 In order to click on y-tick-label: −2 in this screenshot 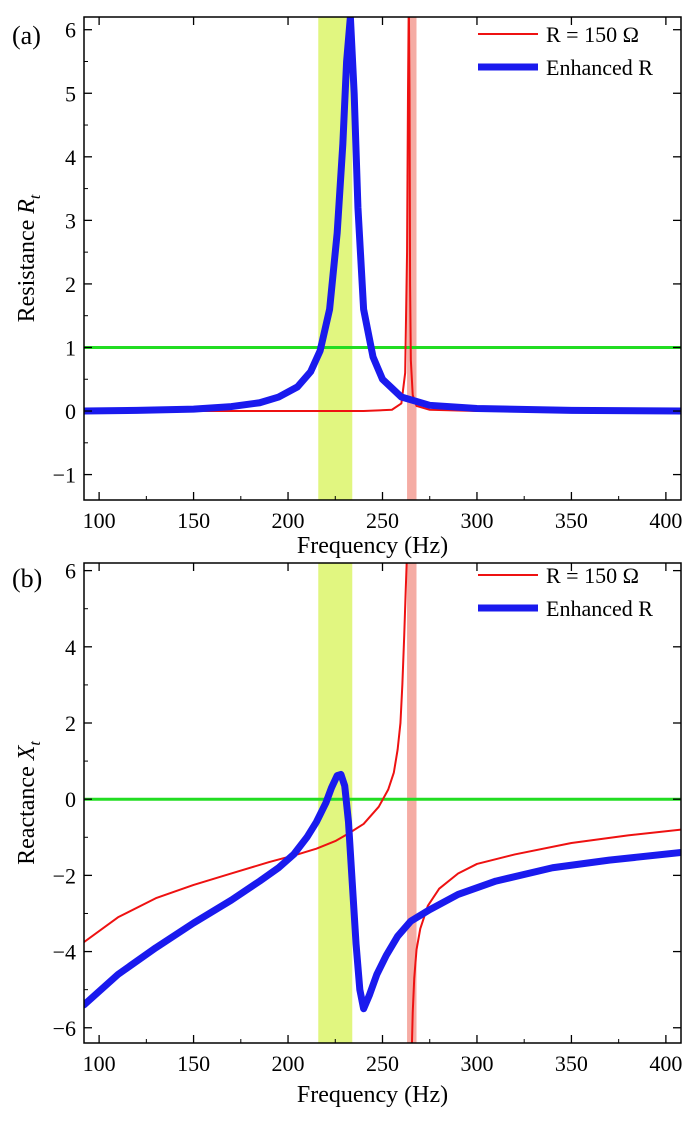, I will do `click(64, 875)`.